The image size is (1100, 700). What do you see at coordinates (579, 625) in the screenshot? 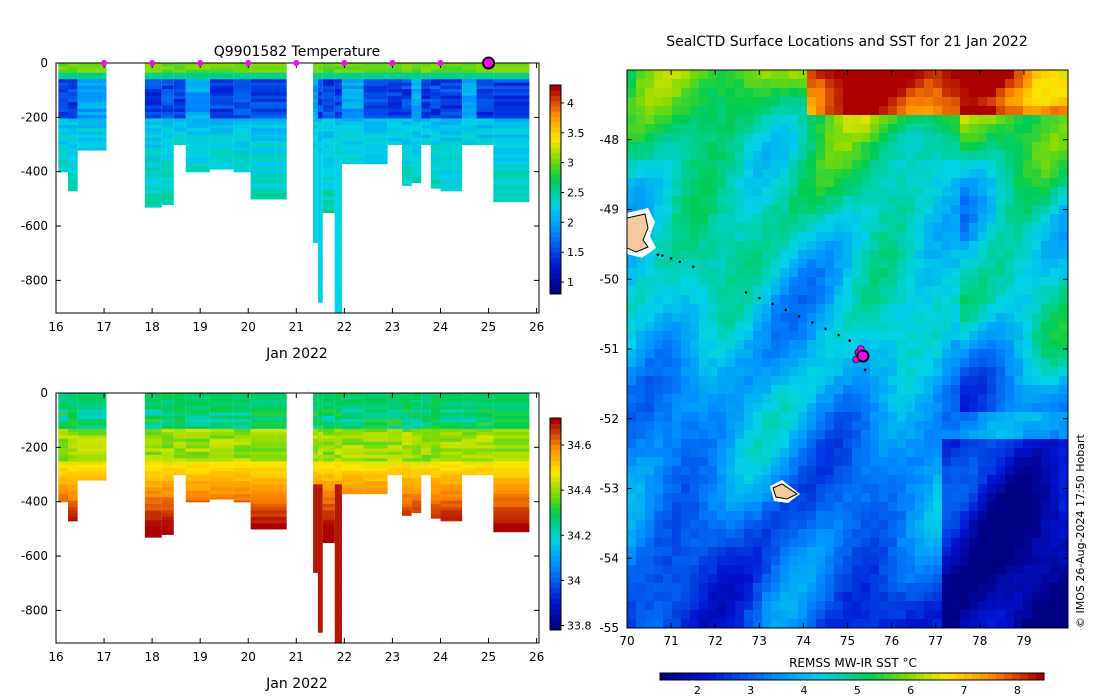
I see `colorbar-tick-label: 33.8` at bounding box center [579, 625].